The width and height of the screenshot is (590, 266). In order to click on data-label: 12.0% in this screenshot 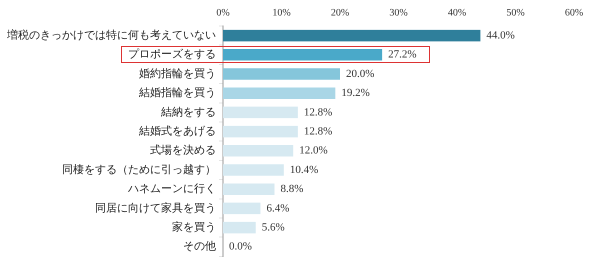, I will do `click(313, 150)`.